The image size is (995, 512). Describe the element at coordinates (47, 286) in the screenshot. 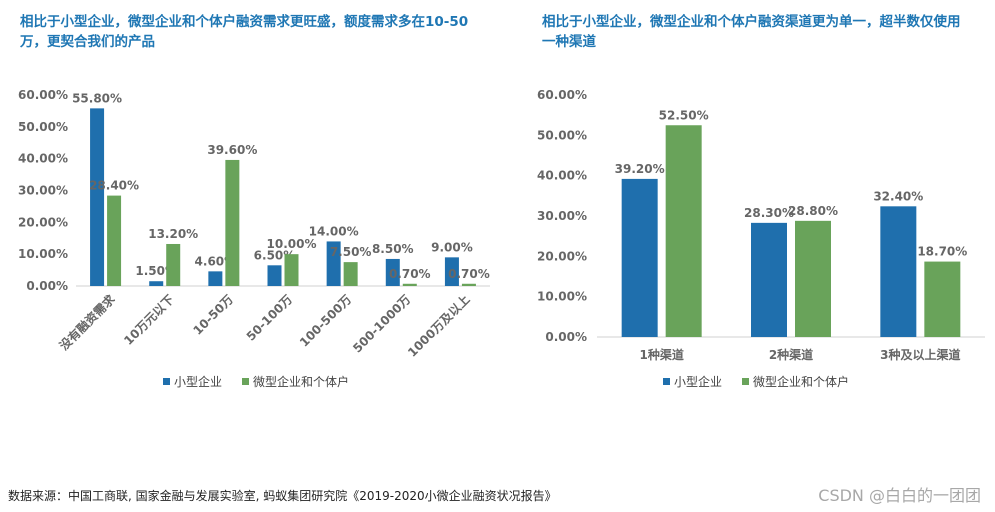

I see `left-y-tick-label: 0.00%` at that location.